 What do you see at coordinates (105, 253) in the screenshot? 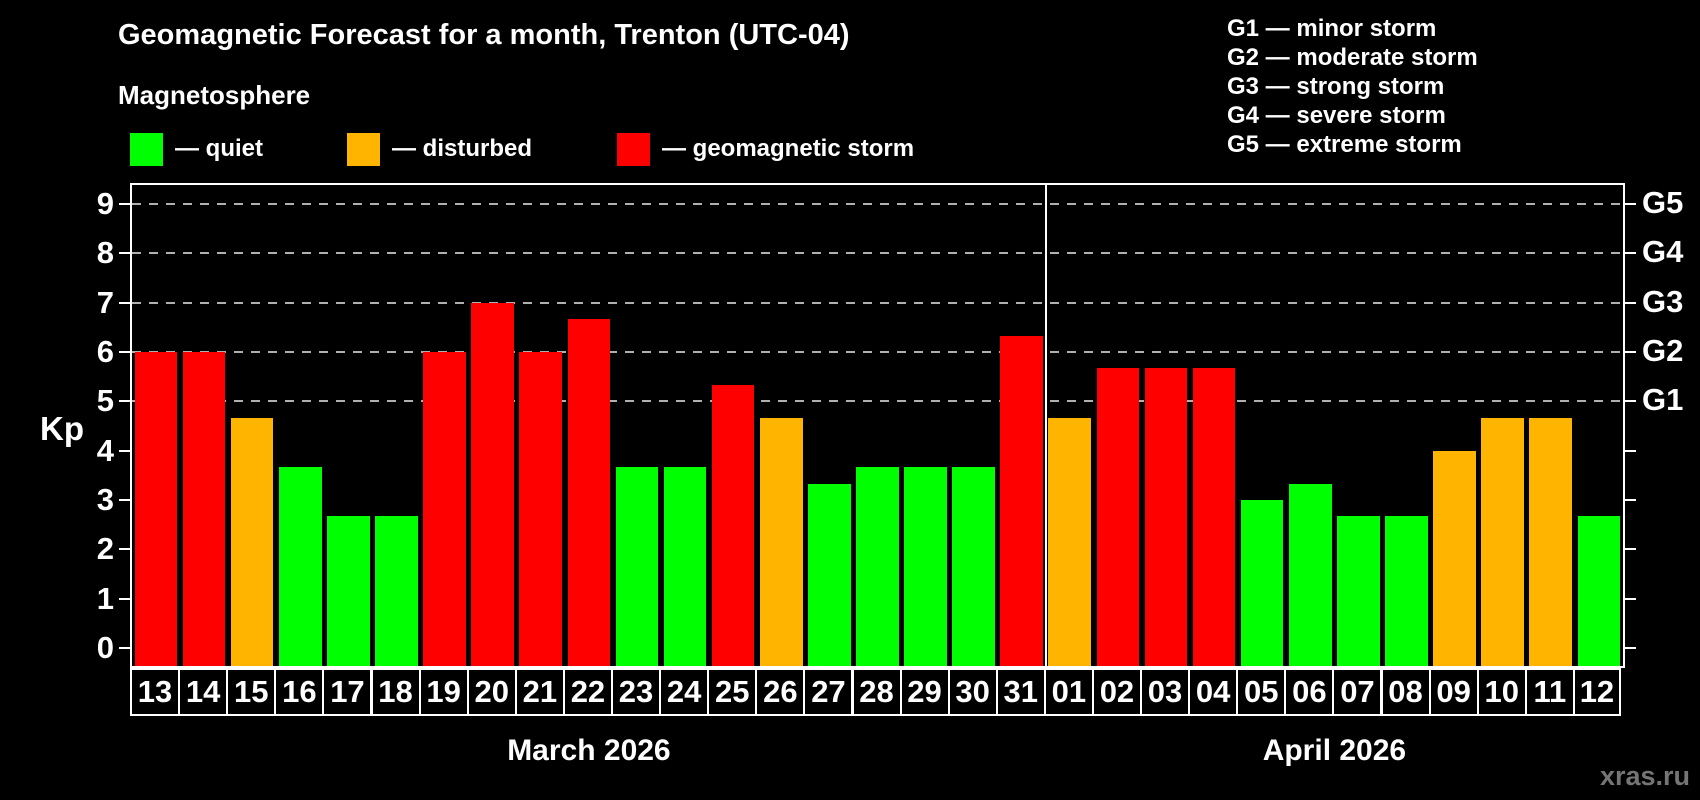
I see `ytick-label-8: 8` at bounding box center [105, 253].